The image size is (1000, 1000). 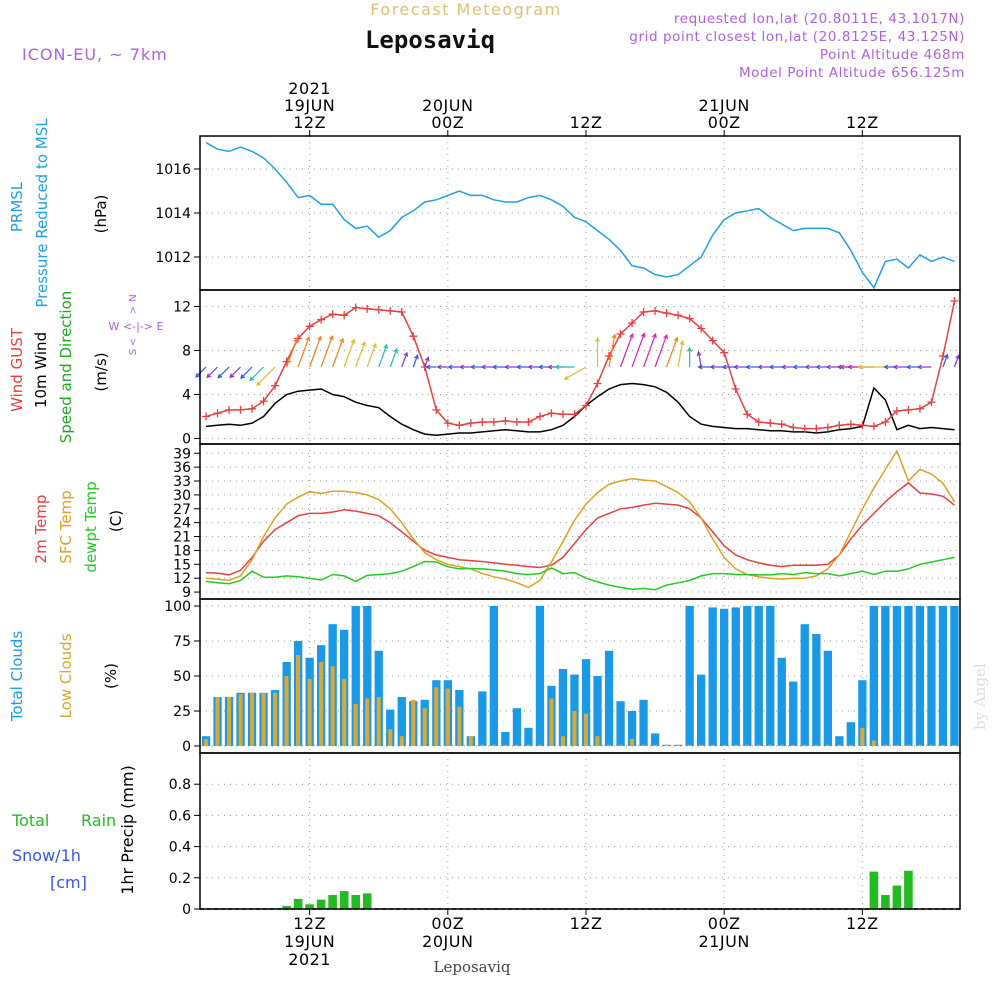 What do you see at coordinates (182, 712) in the screenshot?
I see `clouds-ytick-label: 25` at bounding box center [182, 712].